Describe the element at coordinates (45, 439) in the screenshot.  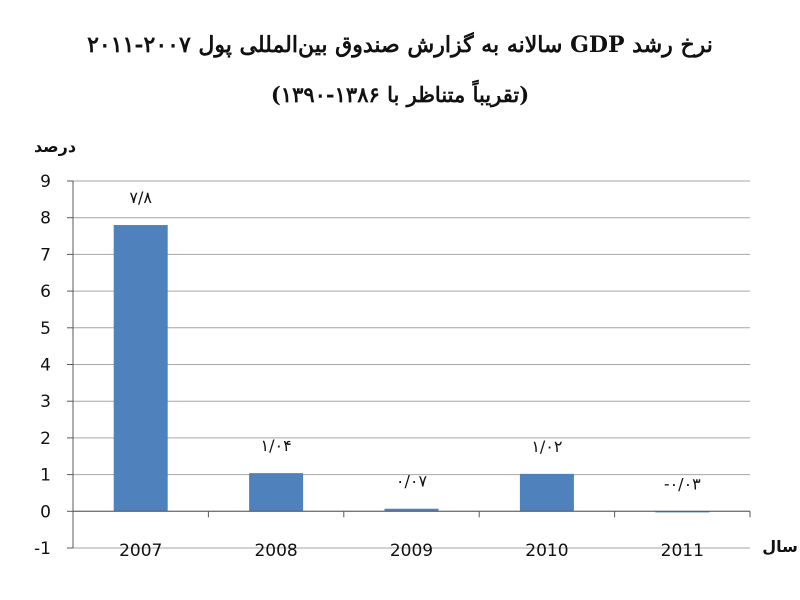
I see `y-tick-label: 2` at that location.